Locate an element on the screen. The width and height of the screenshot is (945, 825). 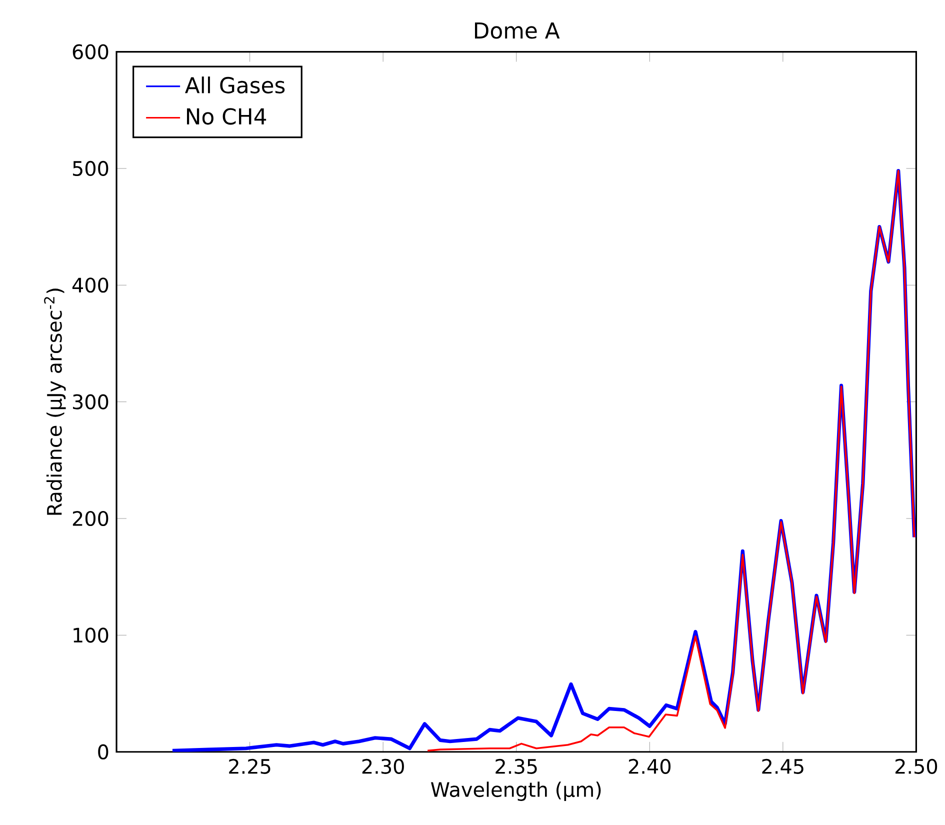
legend-label: No CH4 is located at coordinates (226, 116).